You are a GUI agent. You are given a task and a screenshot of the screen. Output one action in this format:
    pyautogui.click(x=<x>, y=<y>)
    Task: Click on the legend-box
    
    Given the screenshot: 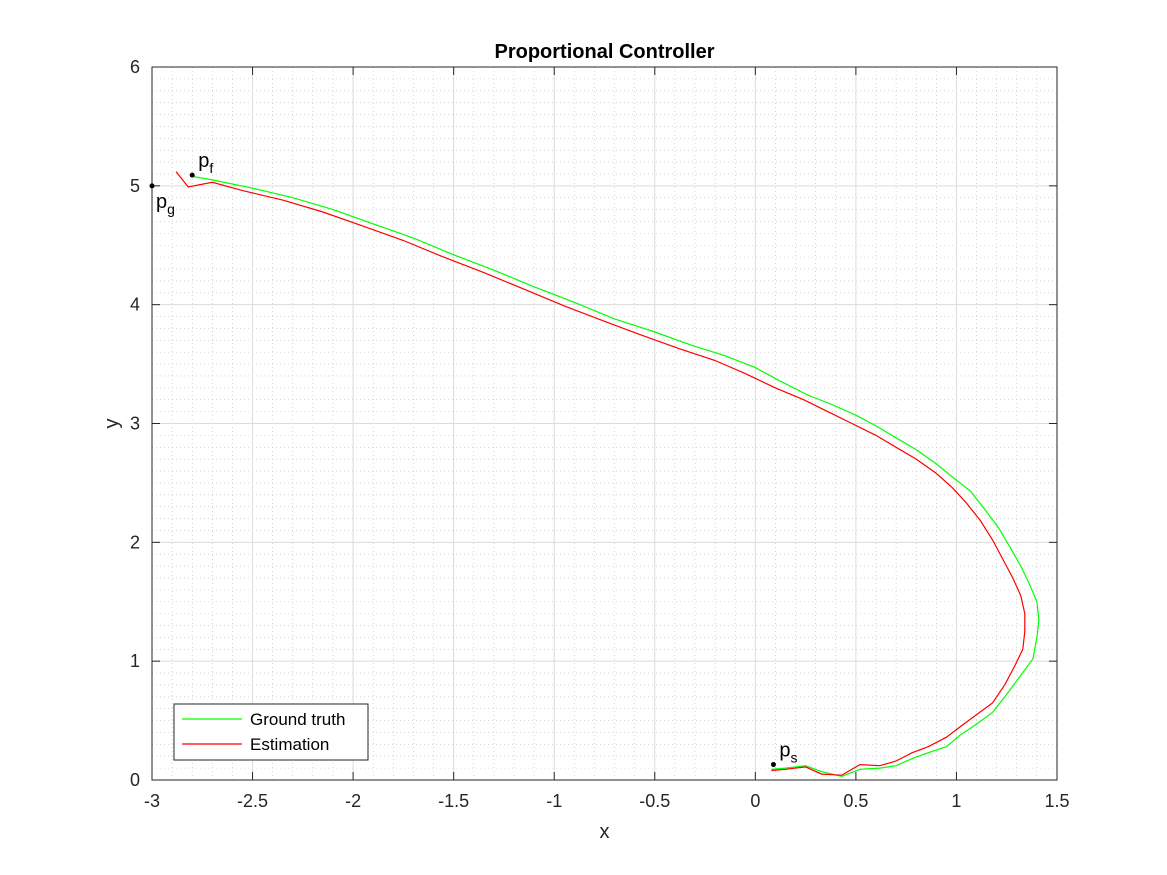 What is the action you would take?
    pyautogui.click(x=271, y=732)
    